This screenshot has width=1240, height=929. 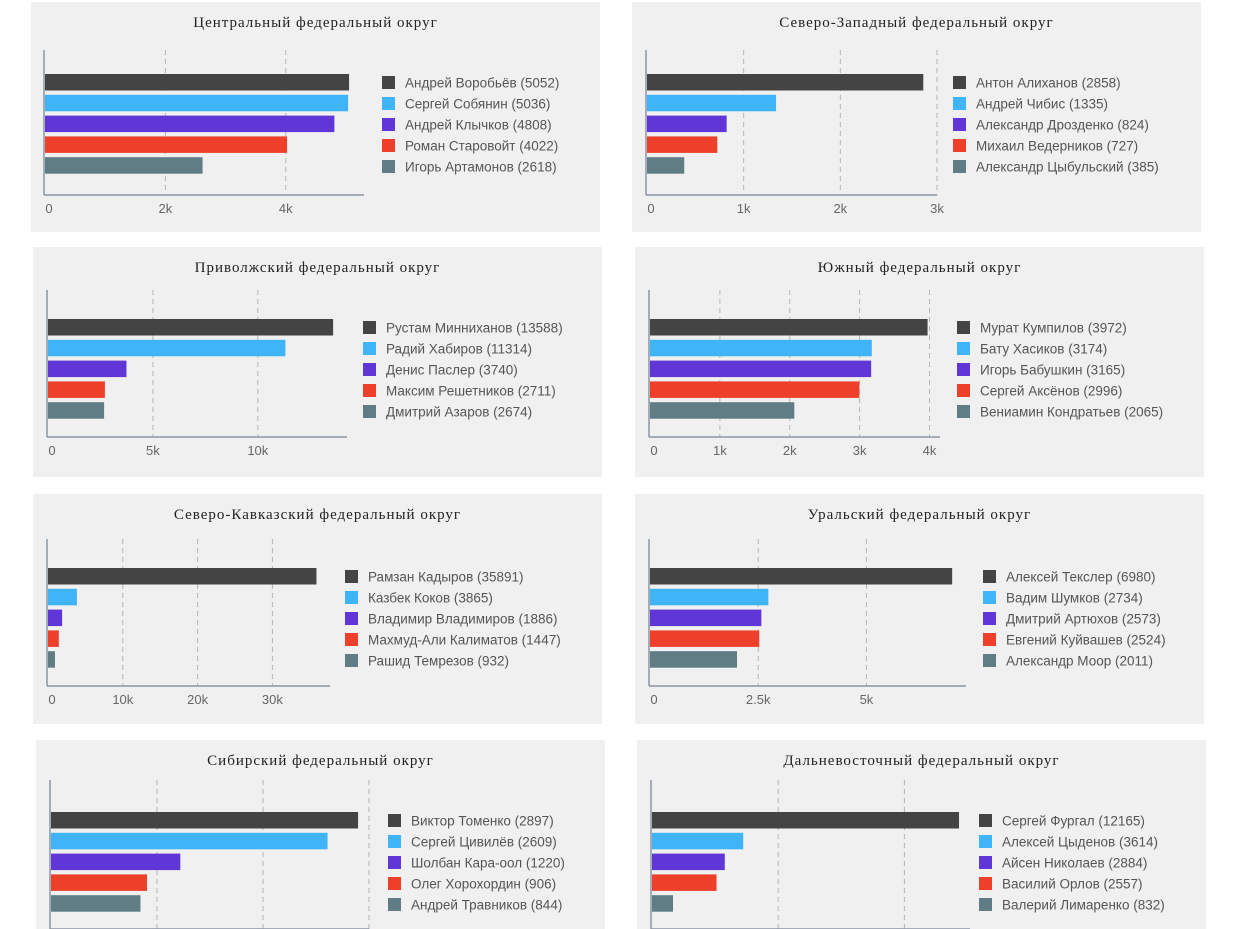 What do you see at coordinates (1083, 905) in the screenshot?
I see `legend-label: Валерий Лимаренко (832)` at bounding box center [1083, 905].